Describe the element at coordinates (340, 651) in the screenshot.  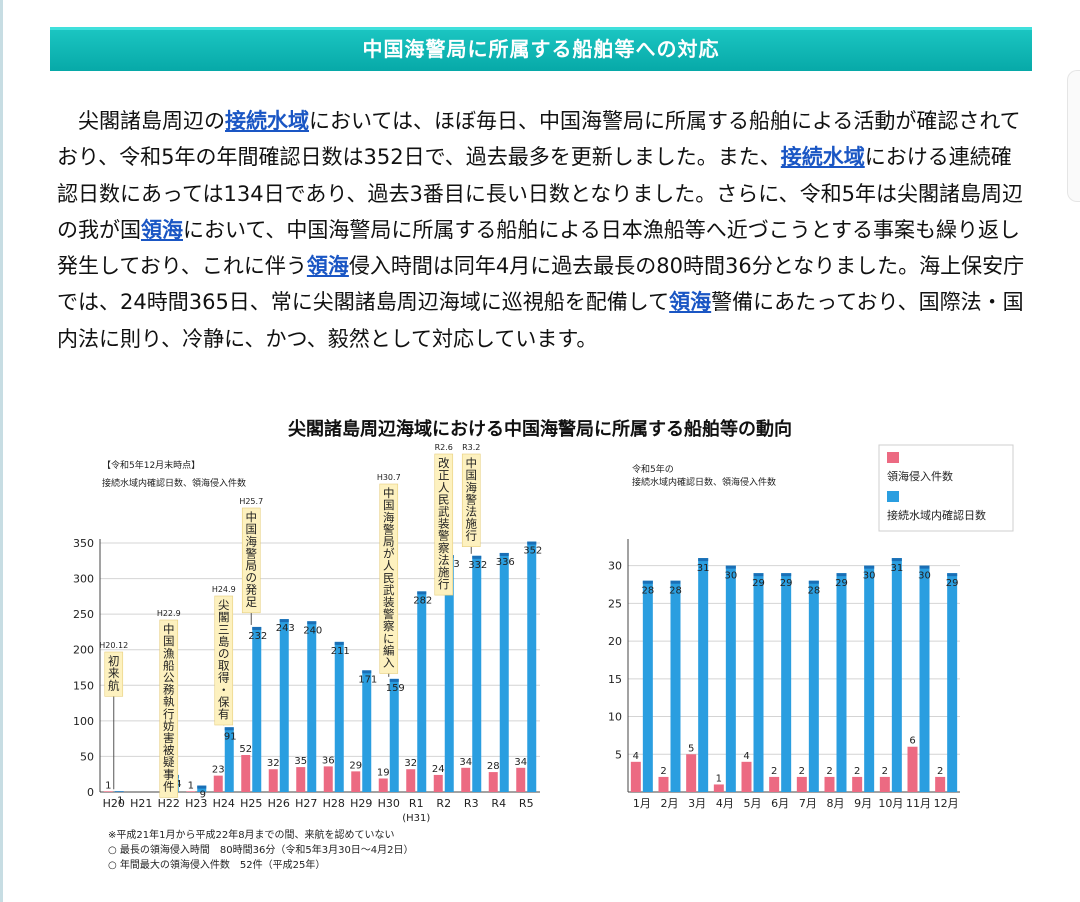
I see `chart1-label-contiguous: 211` at that location.